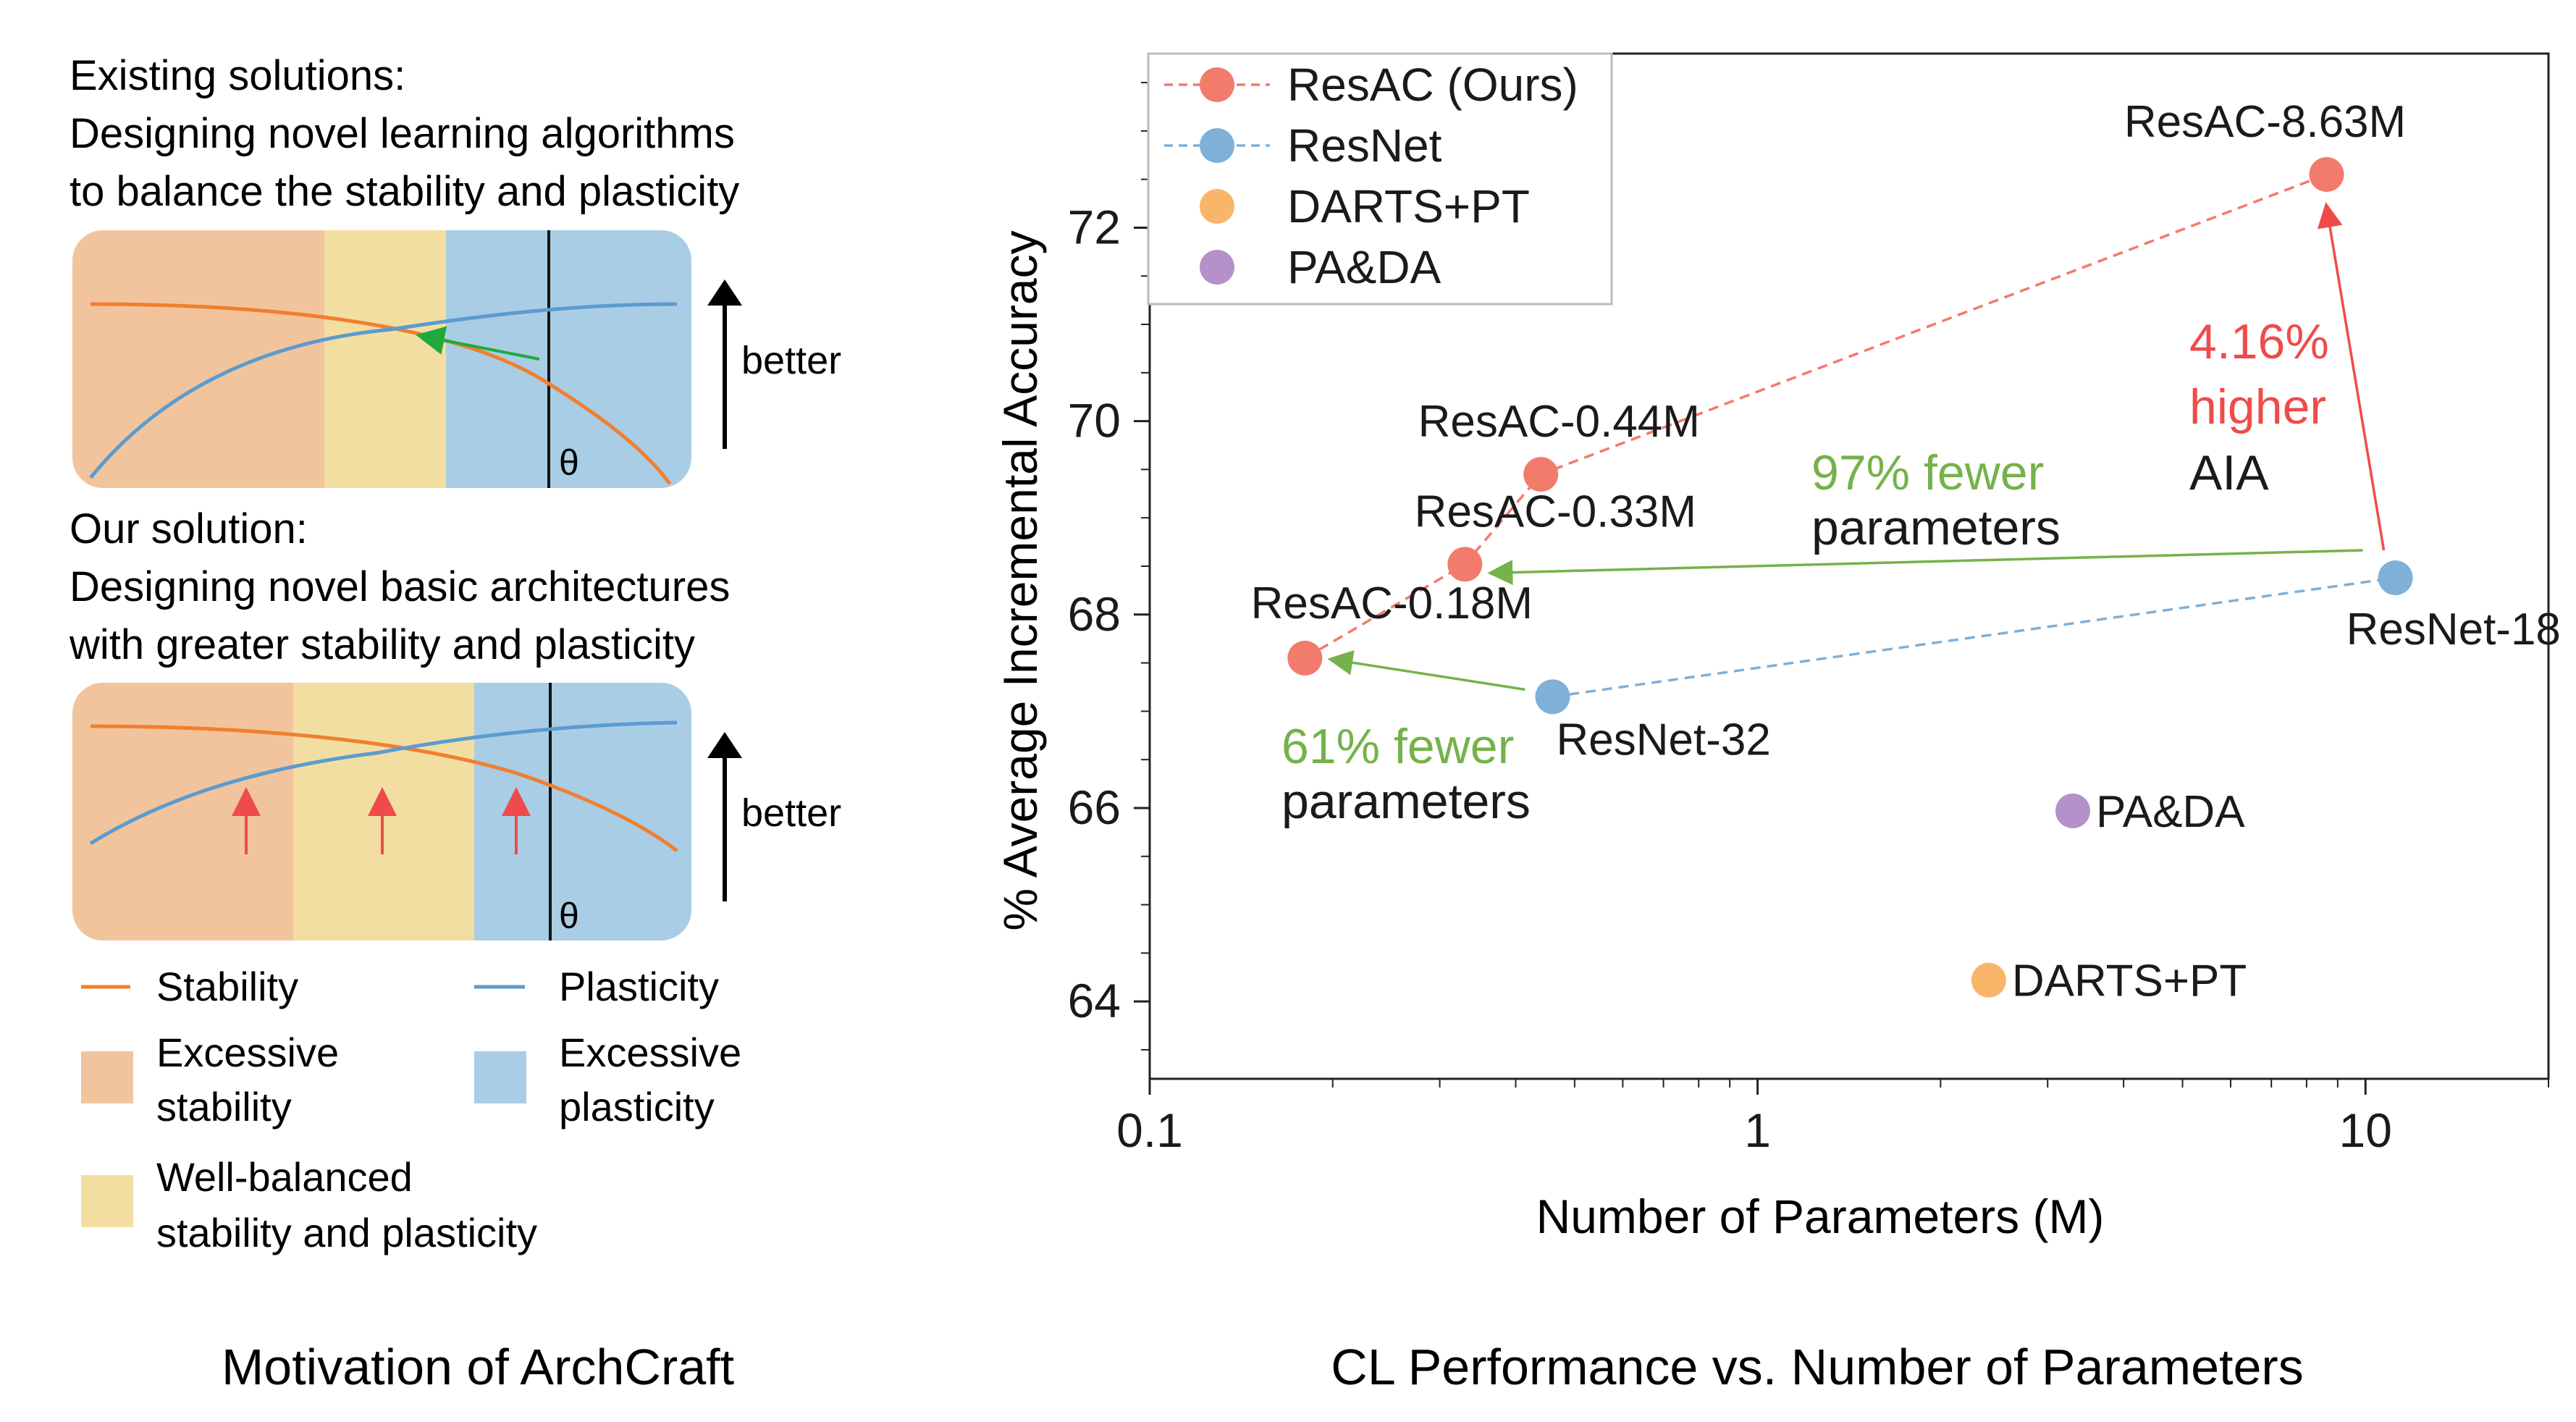 The image size is (2576, 1422). Describe the element at coordinates (1094, 226) in the screenshot. I see `y-tick-label: 72` at that location.